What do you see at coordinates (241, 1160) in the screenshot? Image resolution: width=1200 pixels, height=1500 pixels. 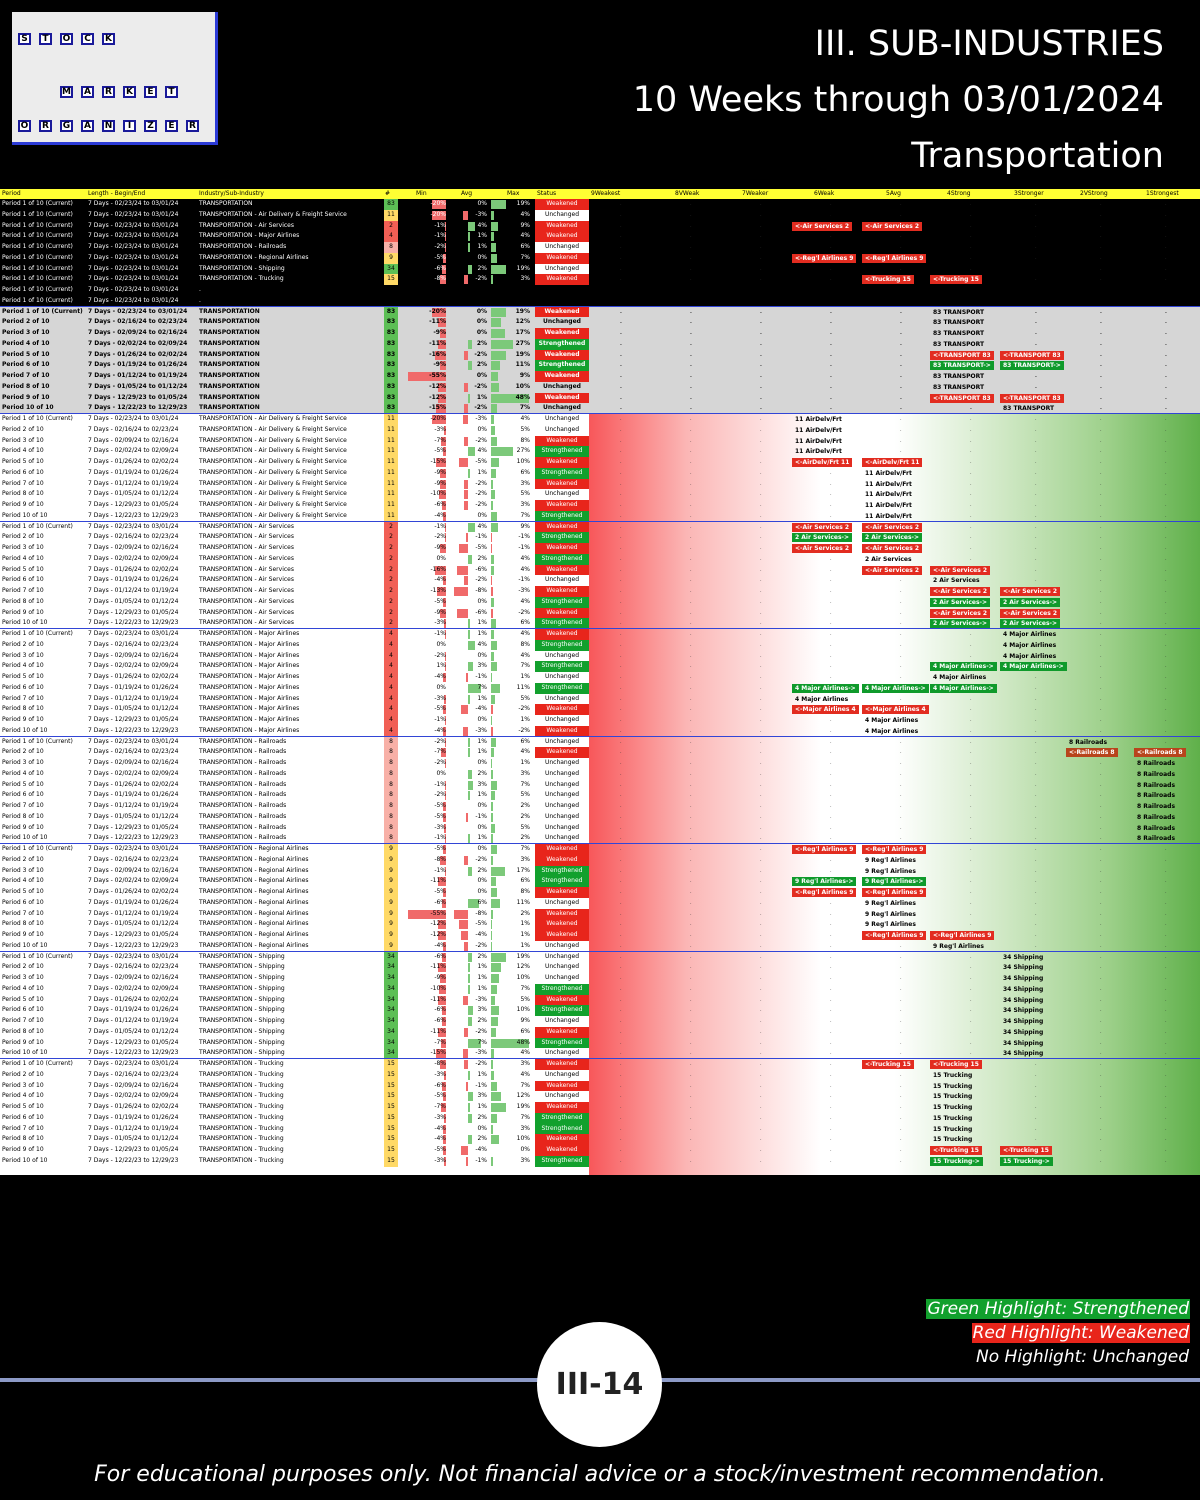 I see `industry-cell: TRANSPORTATION - Trucking` at bounding box center [241, 1160].